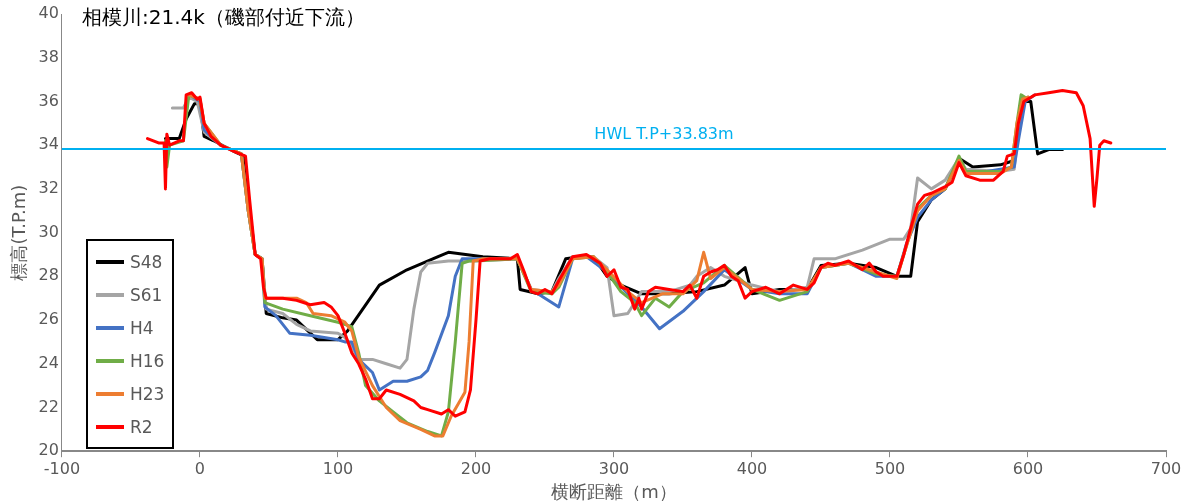 The width and height of the screenshot is (1196, 504). What do you see at coordinates (48, 450) in the screenshot?
I see `y-tick-label: 20` at bounding box center [48, 450].